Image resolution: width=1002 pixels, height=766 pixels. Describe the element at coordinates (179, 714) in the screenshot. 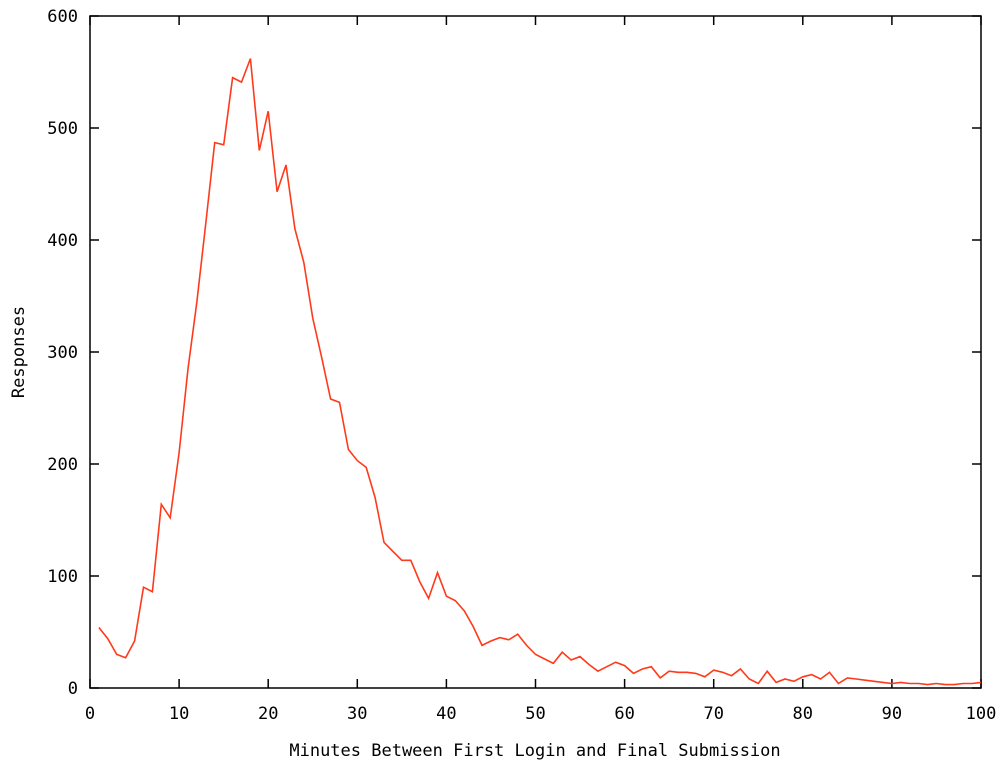

I see `x-tick-label: 10` at that location.